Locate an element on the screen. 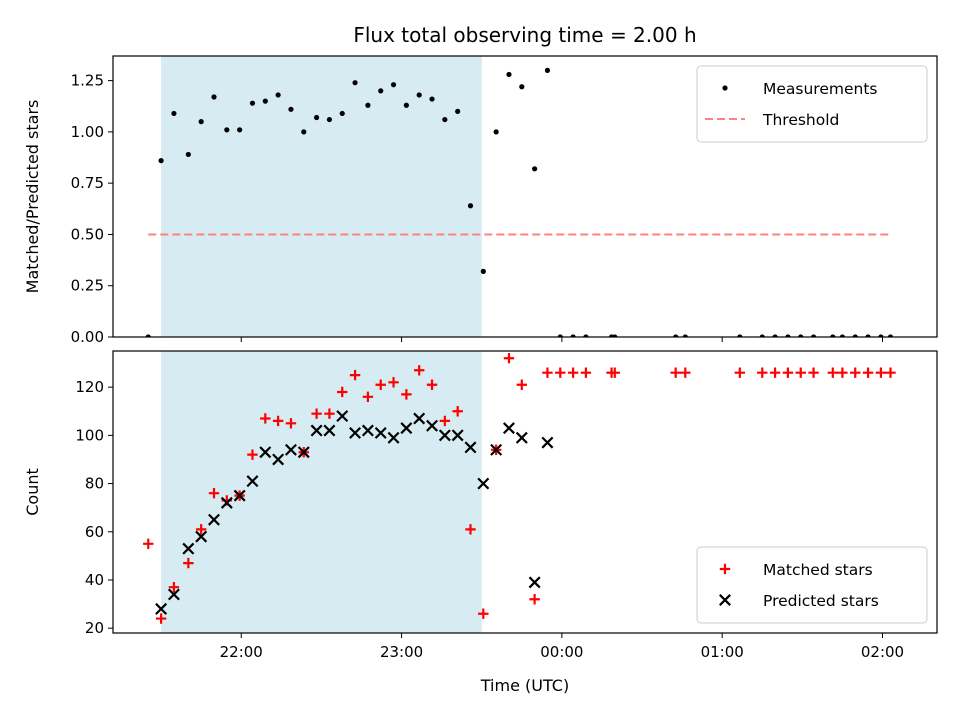  x-axis-label: Time (UTC) is located at coordinates (524, 685).